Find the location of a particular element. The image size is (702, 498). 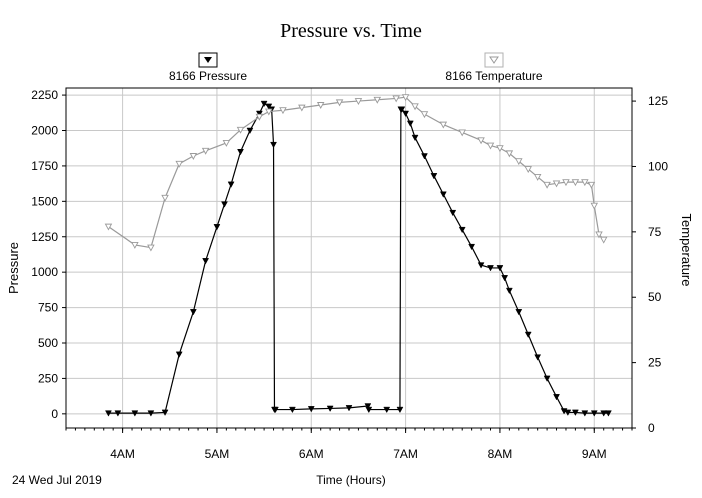

y-tick-label: 1250 is located at coordinates (44, 237).